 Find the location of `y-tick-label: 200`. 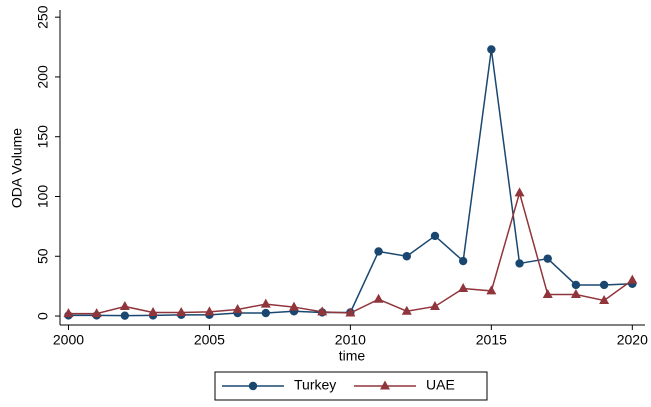

y-tick-label: 200 is located at coordinates (43, 77).